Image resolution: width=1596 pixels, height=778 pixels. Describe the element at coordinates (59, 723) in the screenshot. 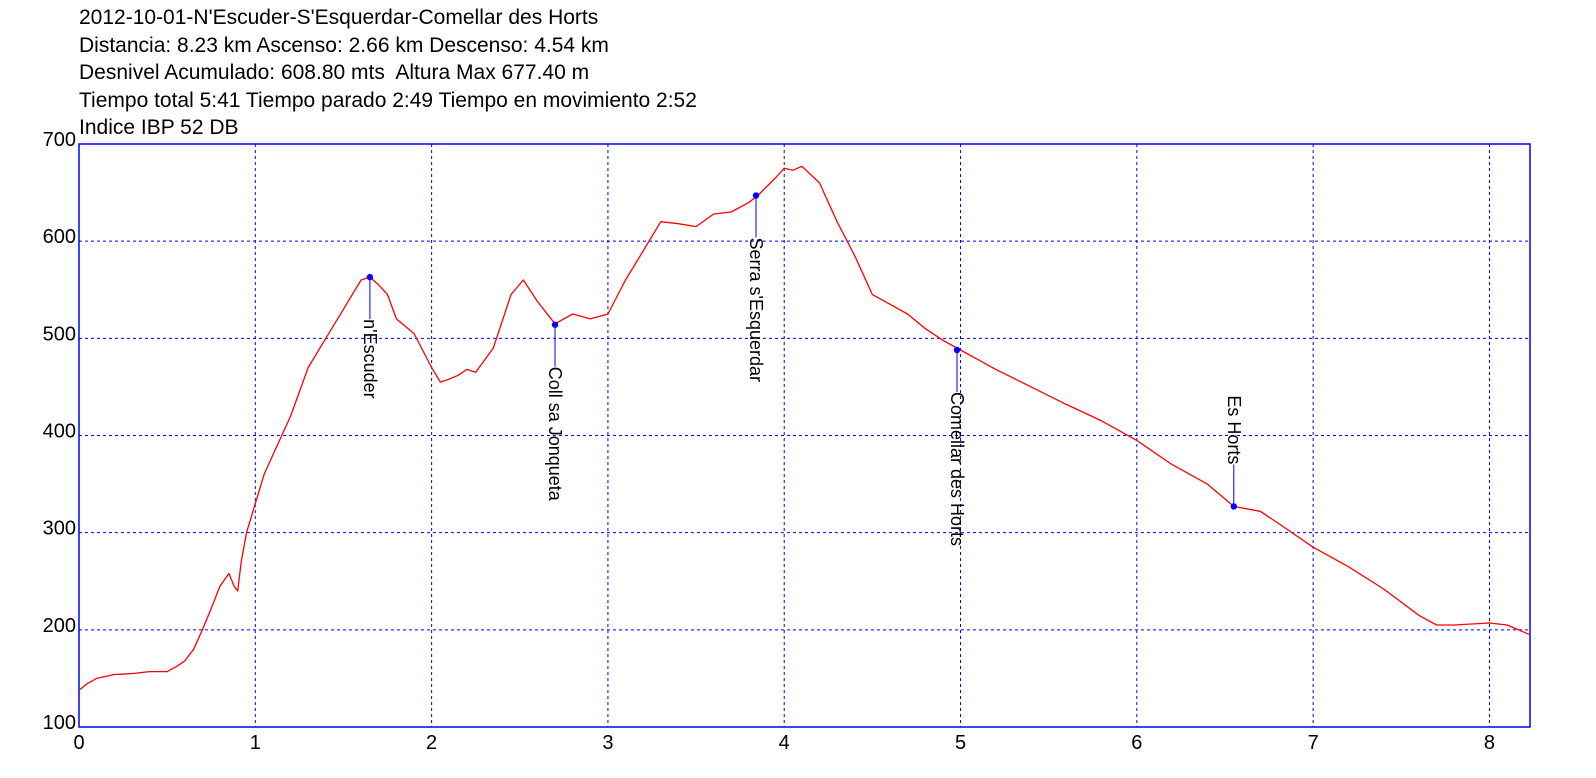

I see `y-tick-label: 100` at that location.